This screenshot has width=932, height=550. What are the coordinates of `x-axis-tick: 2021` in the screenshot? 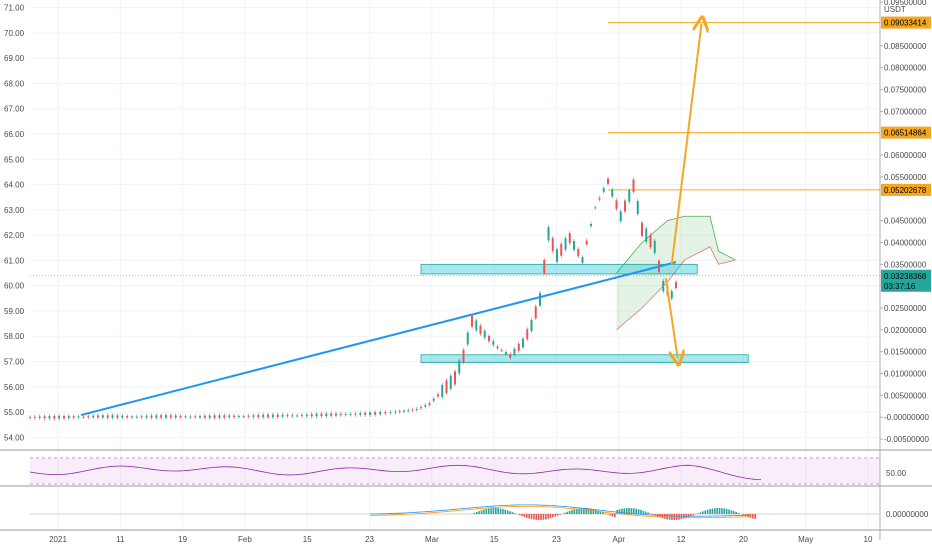 It's located at (58, 539).